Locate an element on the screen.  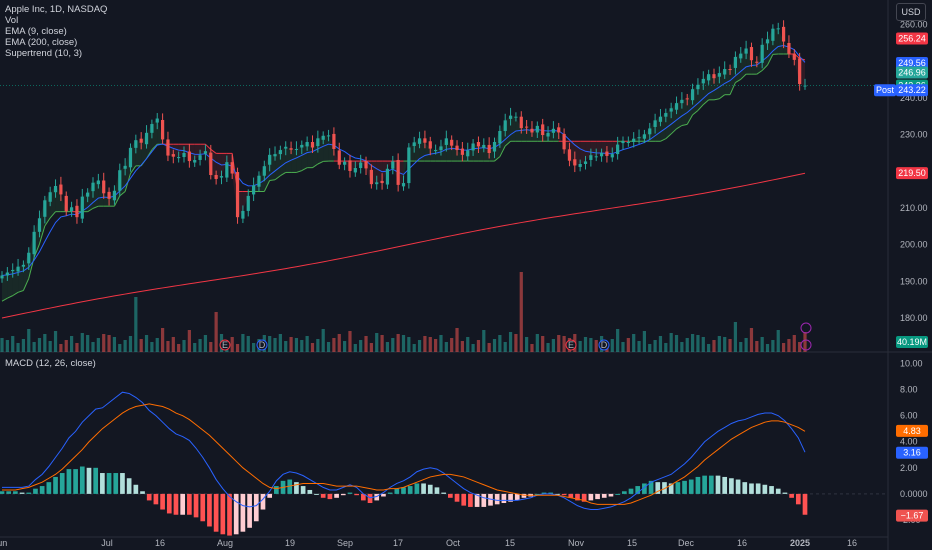
currency-button: USD is located at coordinates (911, 12).